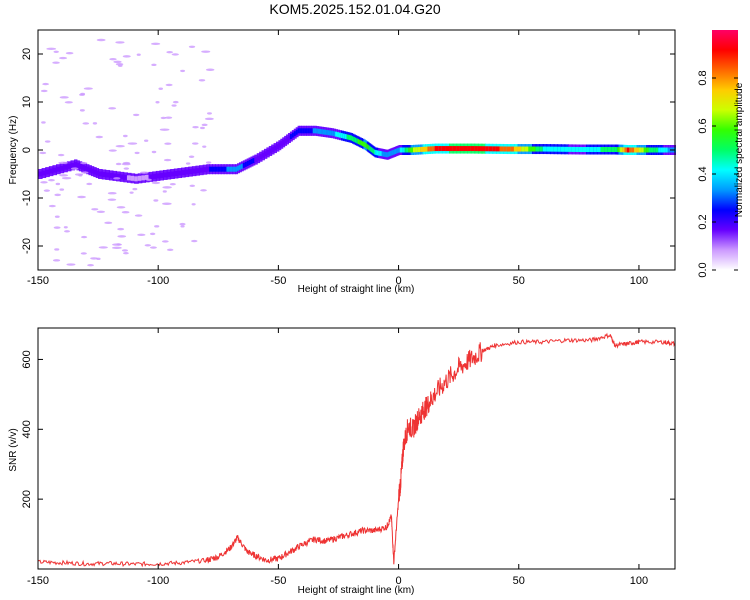 Image resolution: width=750 pixels, height=600 pixels. What do you see at coordinates (399, 581) in the screenshot?
I see `x-tick-label: 0` at bounding box center [399, 581].